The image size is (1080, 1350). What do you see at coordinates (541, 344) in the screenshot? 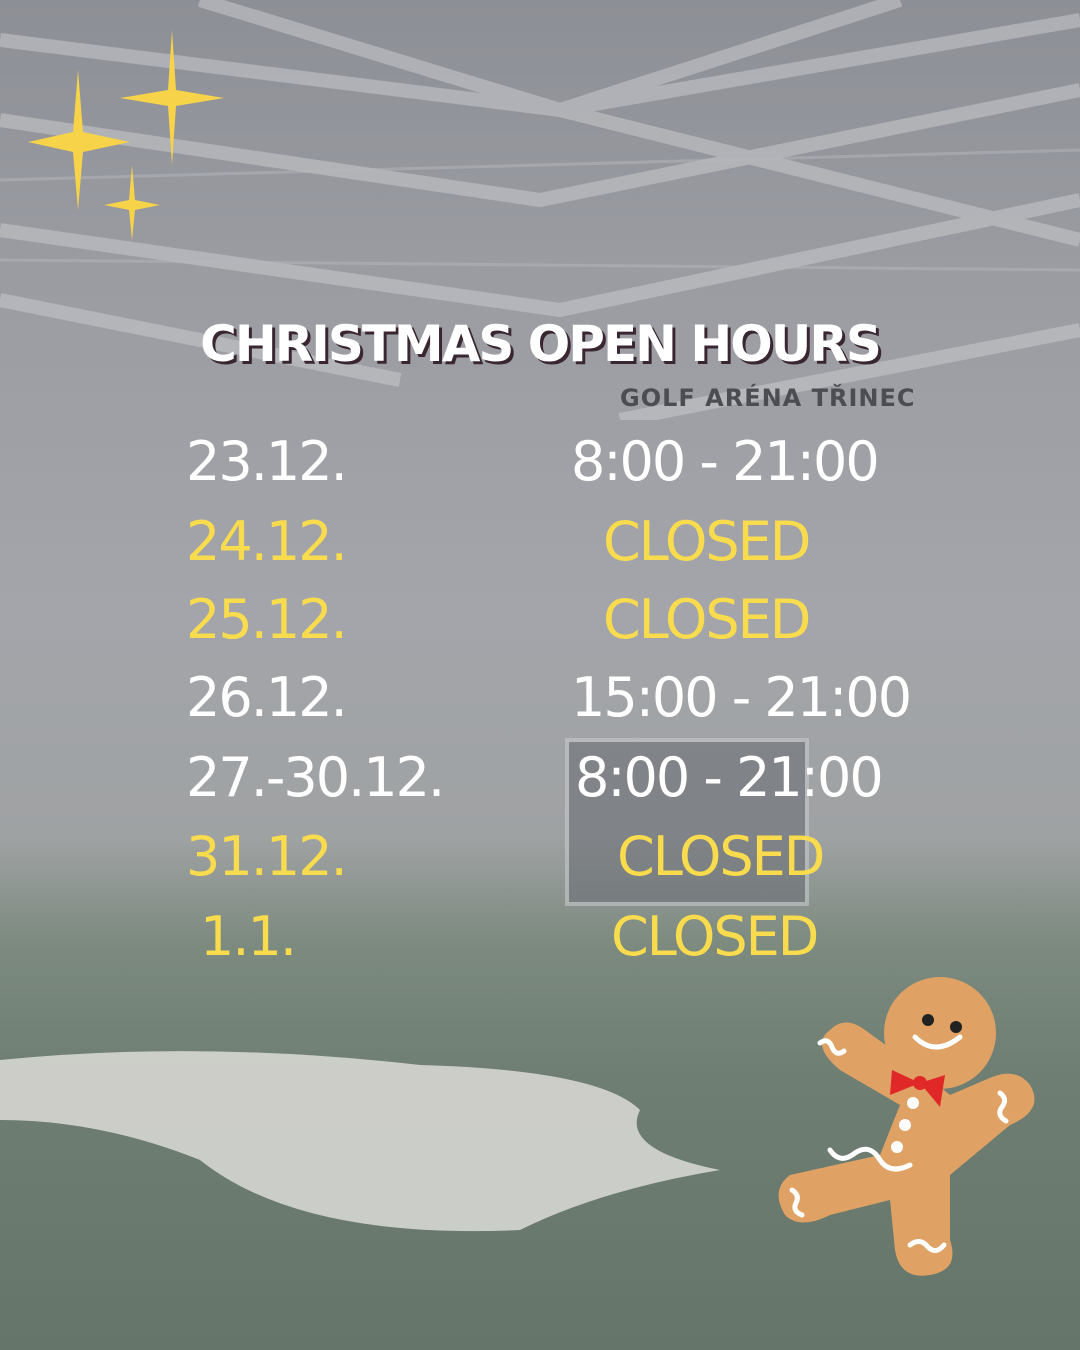
I see `page-title: CHRISTMAS OPEN HOURS` at bounding box center [541, 344].